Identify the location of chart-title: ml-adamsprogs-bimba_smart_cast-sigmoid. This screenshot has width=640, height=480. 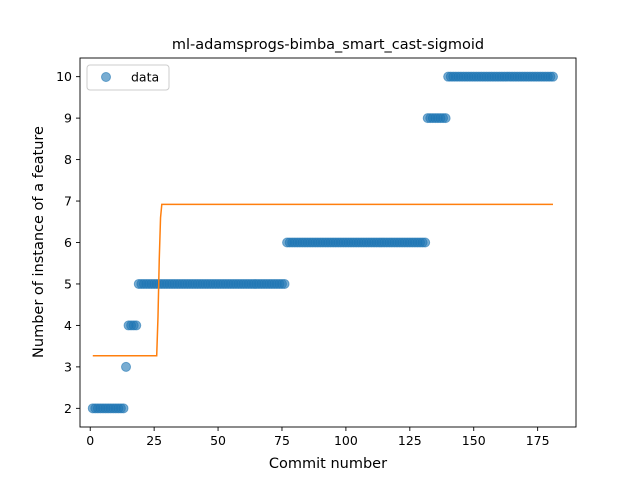
(328, 45).